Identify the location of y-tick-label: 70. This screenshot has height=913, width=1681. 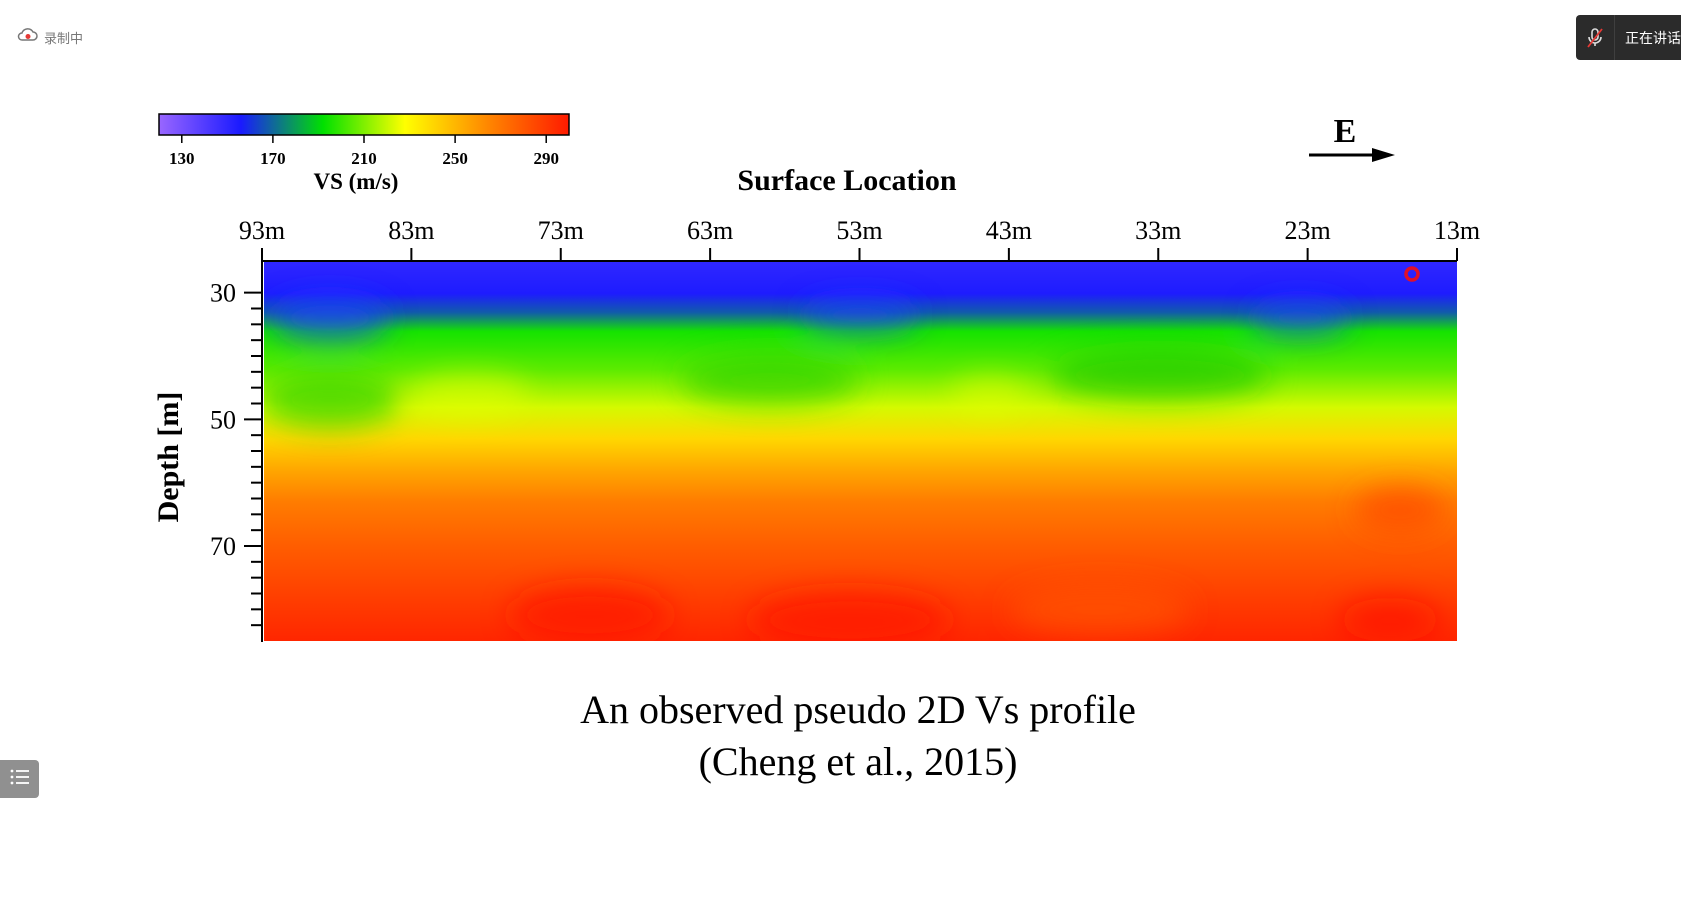
(223, 546).